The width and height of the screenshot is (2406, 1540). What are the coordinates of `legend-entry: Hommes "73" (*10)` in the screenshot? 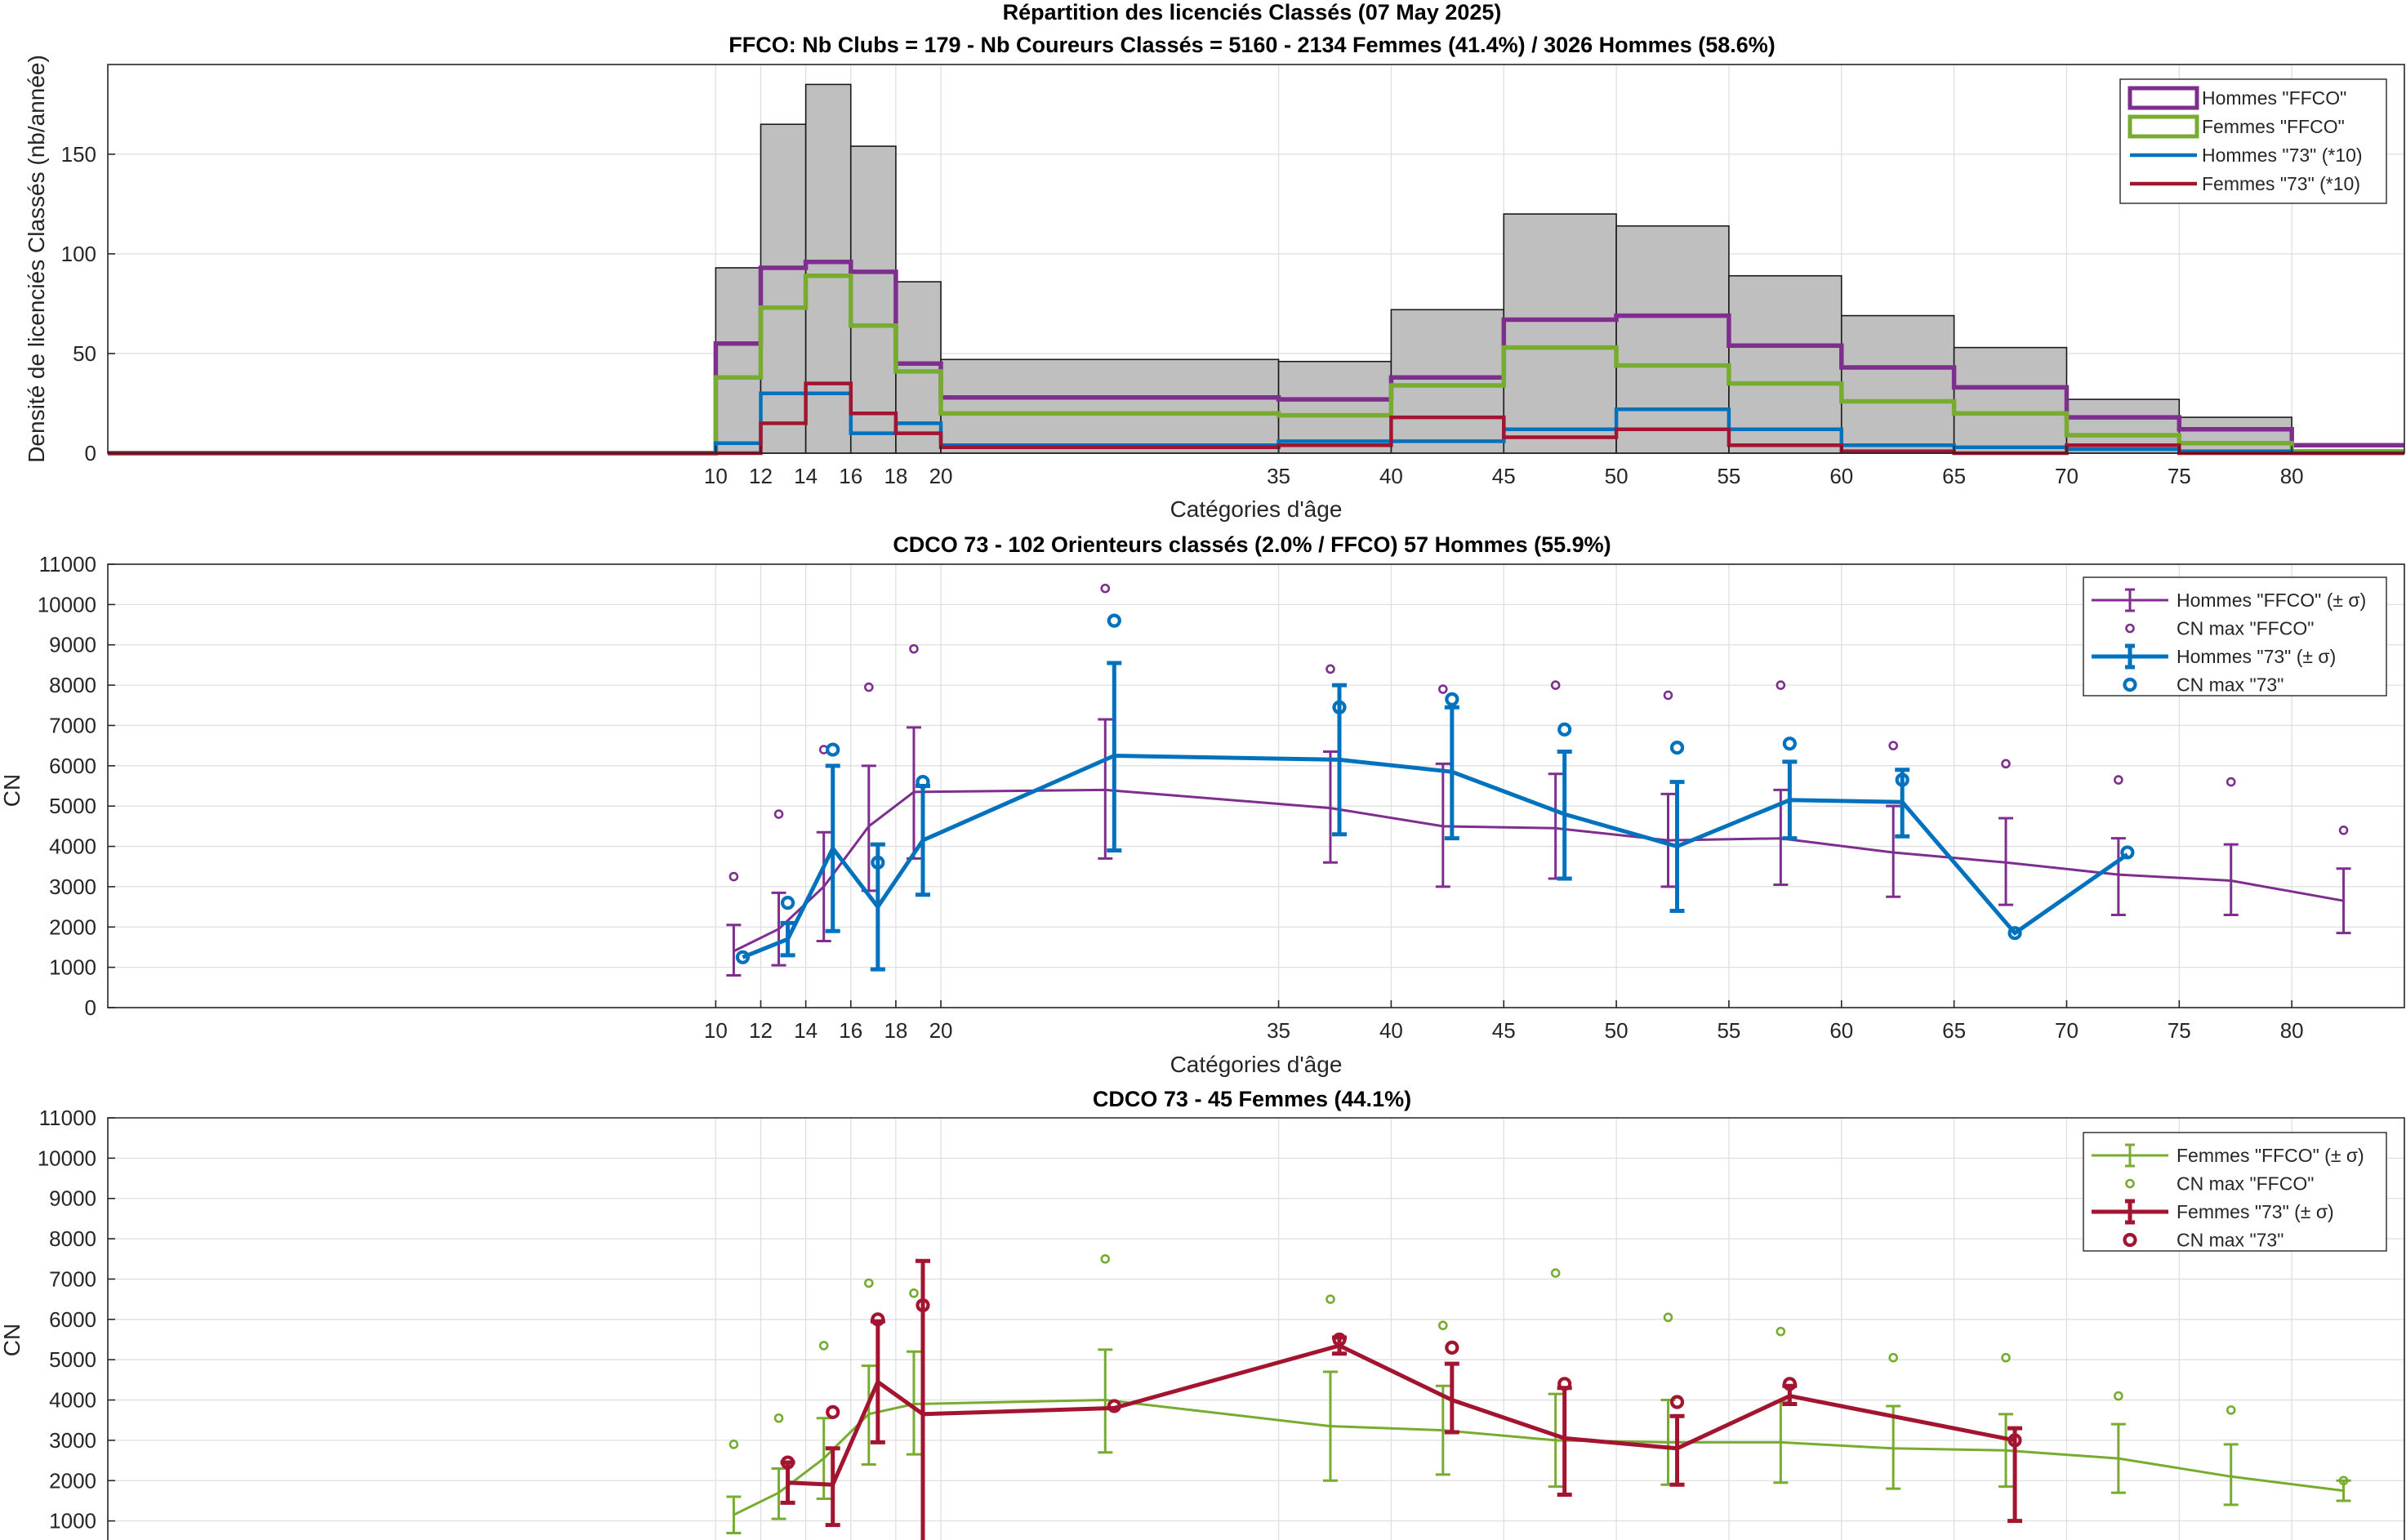 It's located at (2282, 155).